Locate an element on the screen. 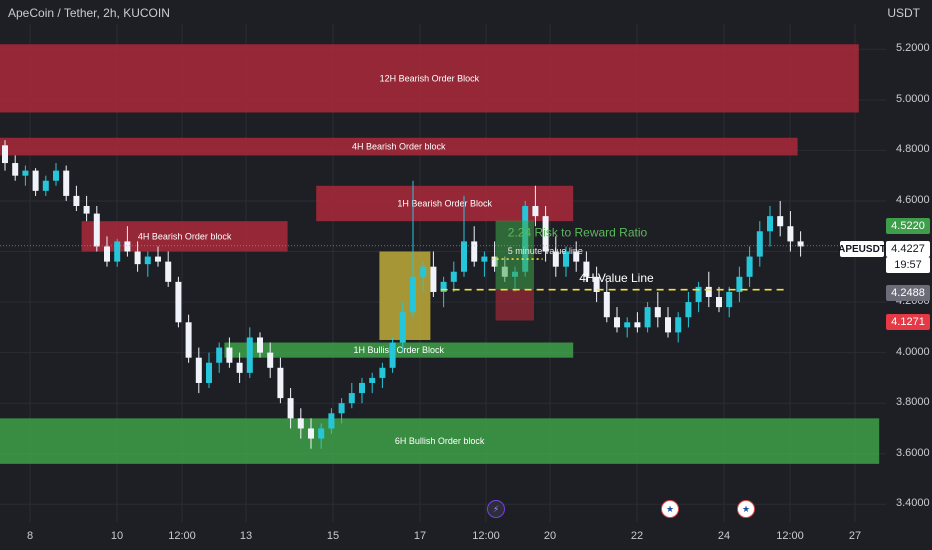 The image size is (932, 550). time-tick-label: 24 is located at coordinates (724, 536).